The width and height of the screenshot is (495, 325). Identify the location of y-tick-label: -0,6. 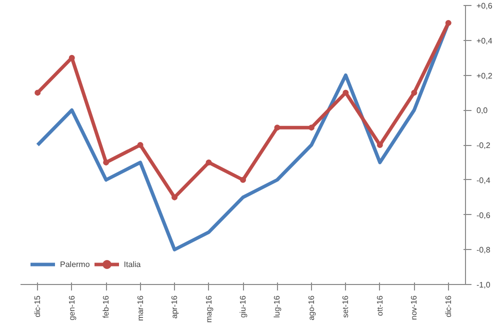
(483, 215).